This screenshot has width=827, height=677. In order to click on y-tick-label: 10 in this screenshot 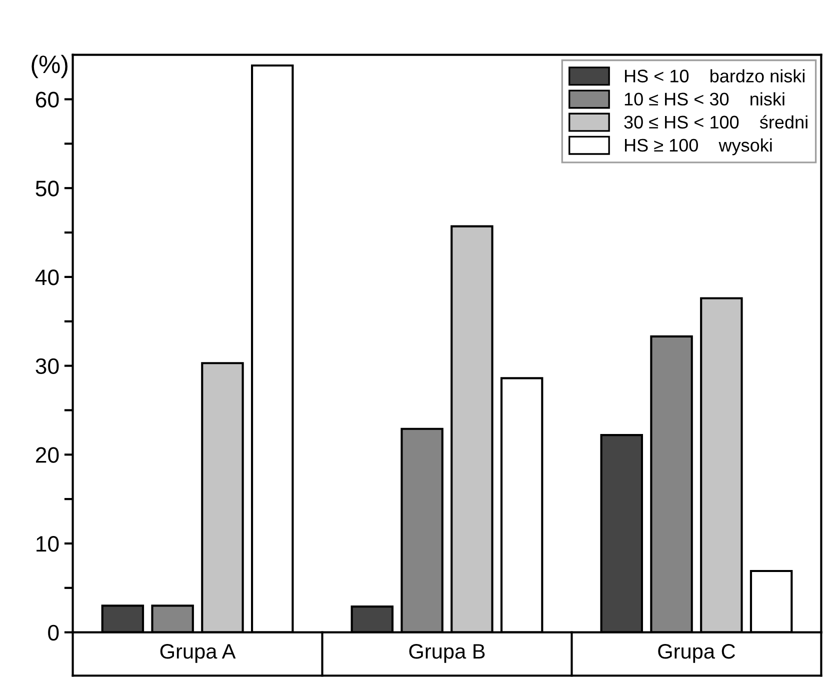, I will do `click(47, 544)`.